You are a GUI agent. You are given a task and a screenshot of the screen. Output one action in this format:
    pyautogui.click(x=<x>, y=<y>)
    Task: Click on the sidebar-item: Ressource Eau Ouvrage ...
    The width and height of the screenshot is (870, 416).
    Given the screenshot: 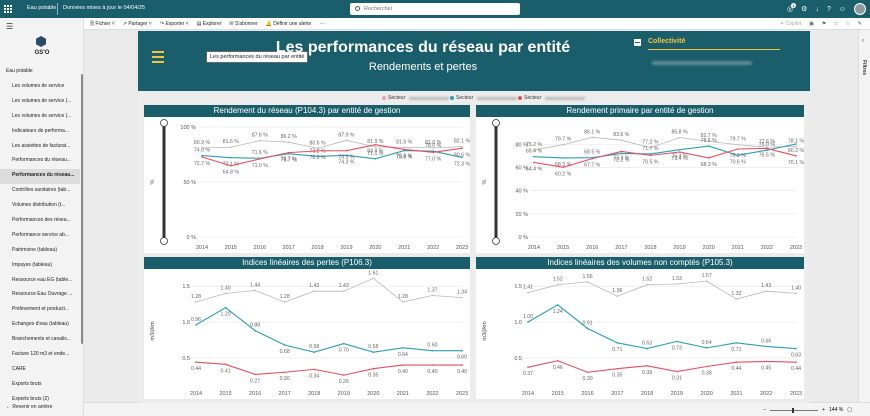 What is the action you would take?
    pyautogui.click(x=42, y=294)
    